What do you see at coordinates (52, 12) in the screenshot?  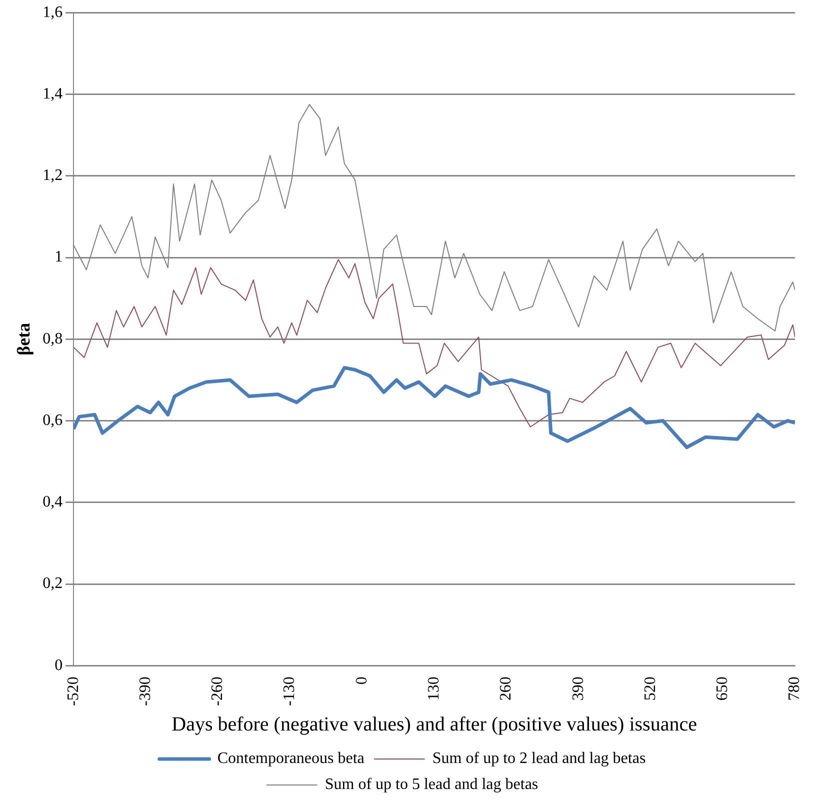 I see `y-tick-label: 1,6` at bounding box center [52, 12].